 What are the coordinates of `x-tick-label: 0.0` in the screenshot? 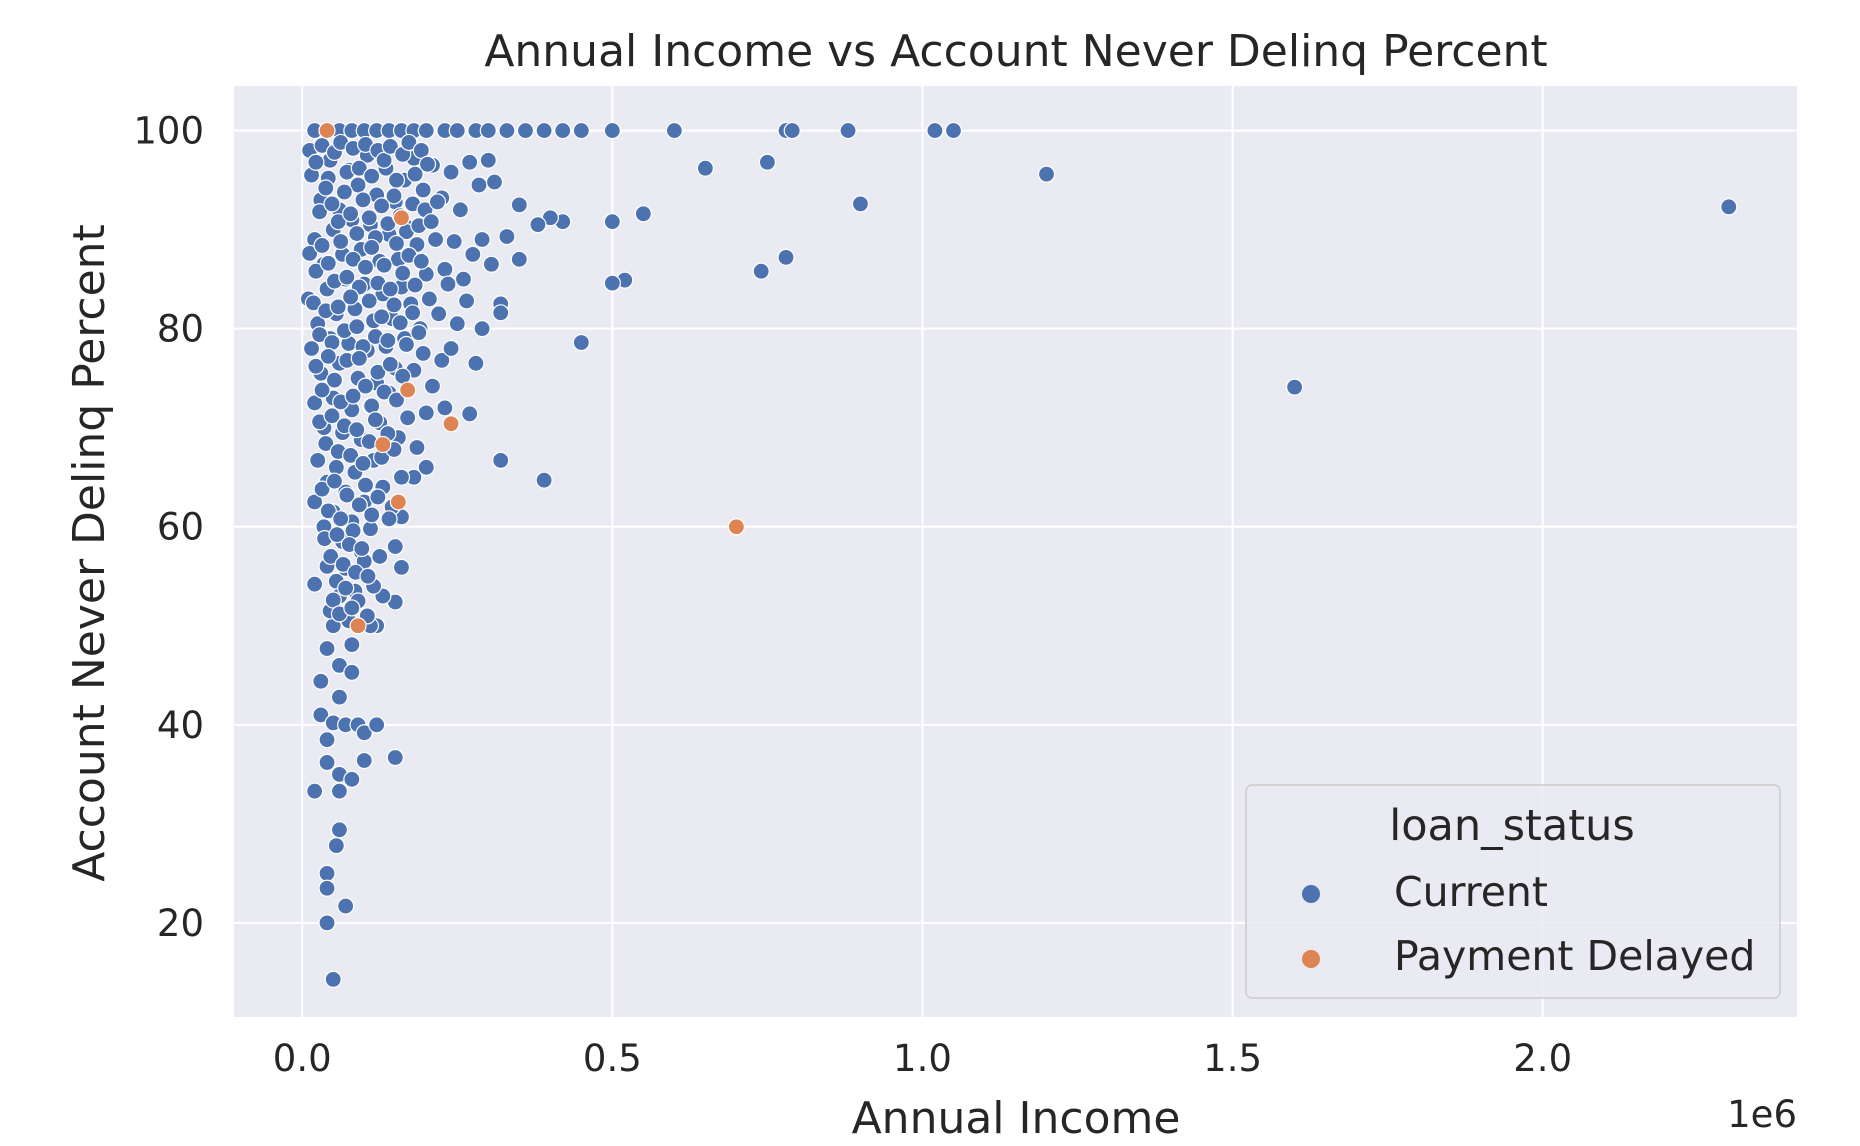 It's located at (302, 1058).